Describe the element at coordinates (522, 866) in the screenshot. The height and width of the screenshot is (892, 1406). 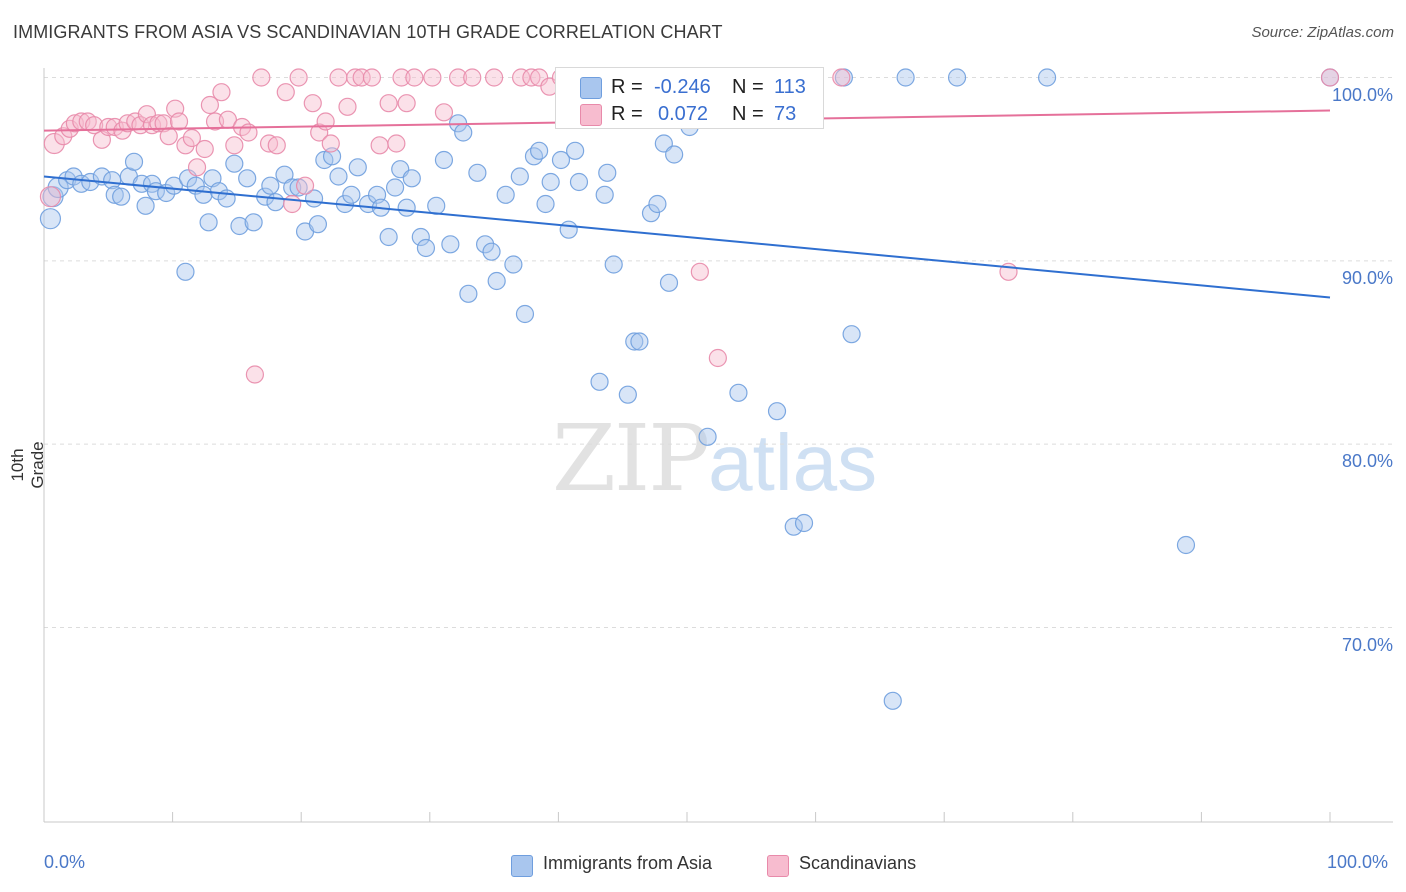
I see `series-legend-swatch-asia` at that location.